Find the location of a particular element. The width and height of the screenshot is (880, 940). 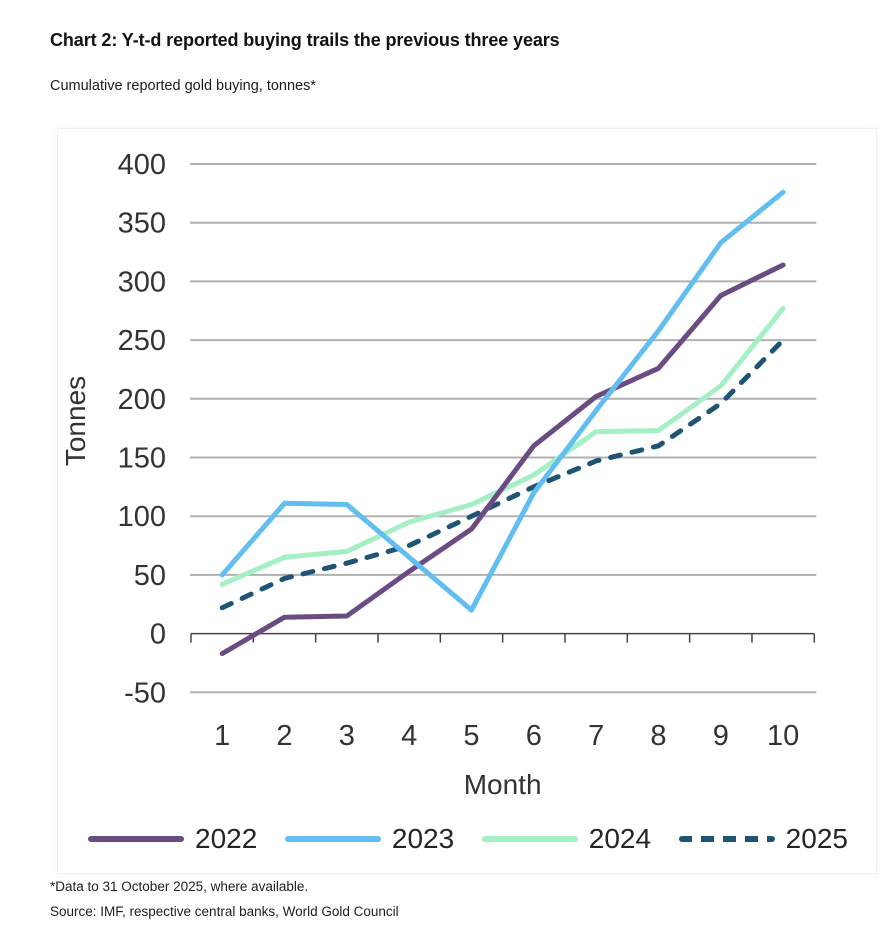

x-tick-label: 10 is located at coordinates (783, 736).